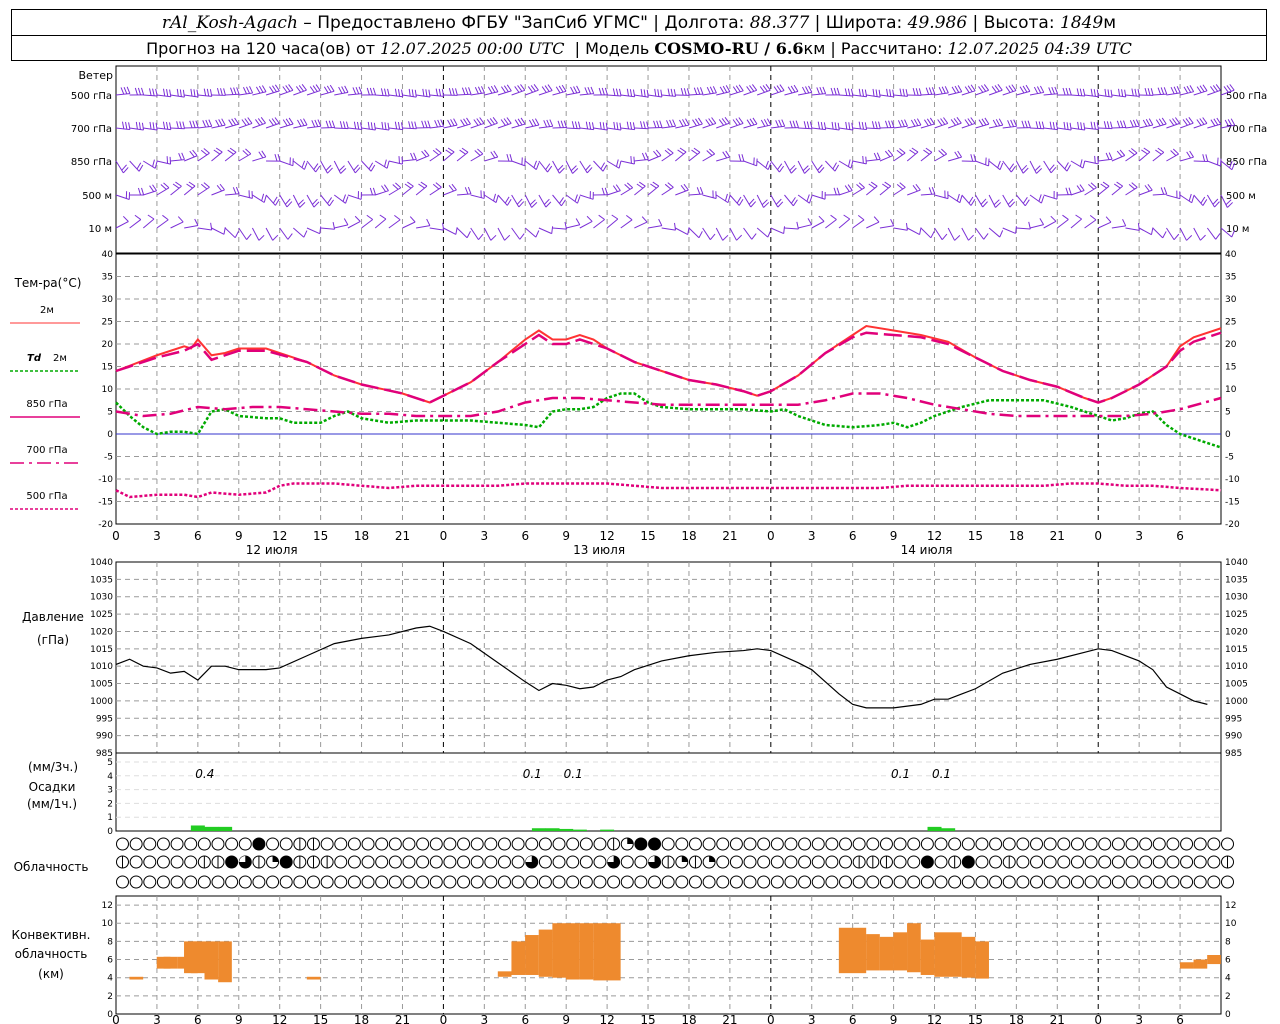  I want to click on pressure-ytick-right: 985, so click(1233, 754).